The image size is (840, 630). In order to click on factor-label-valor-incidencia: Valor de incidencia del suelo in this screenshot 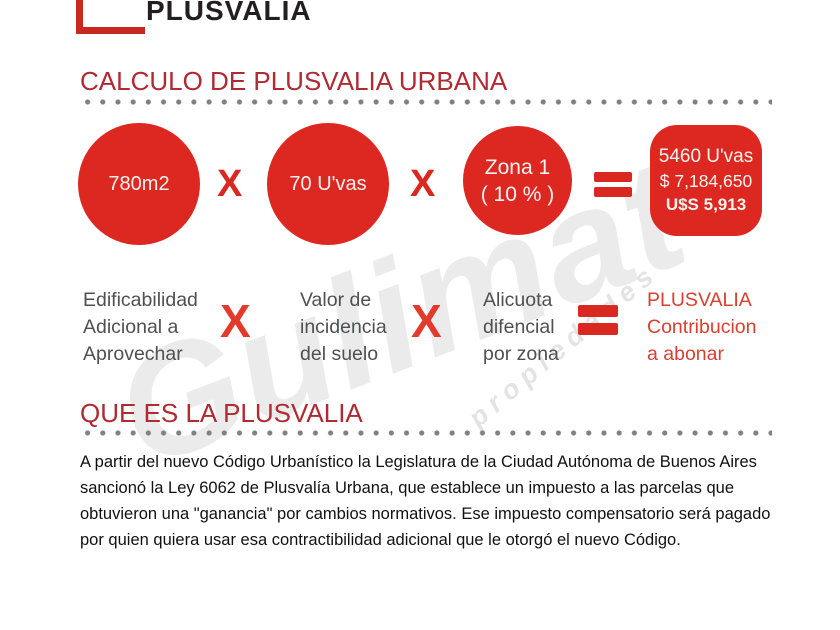, I will do `click(343, 327)`.